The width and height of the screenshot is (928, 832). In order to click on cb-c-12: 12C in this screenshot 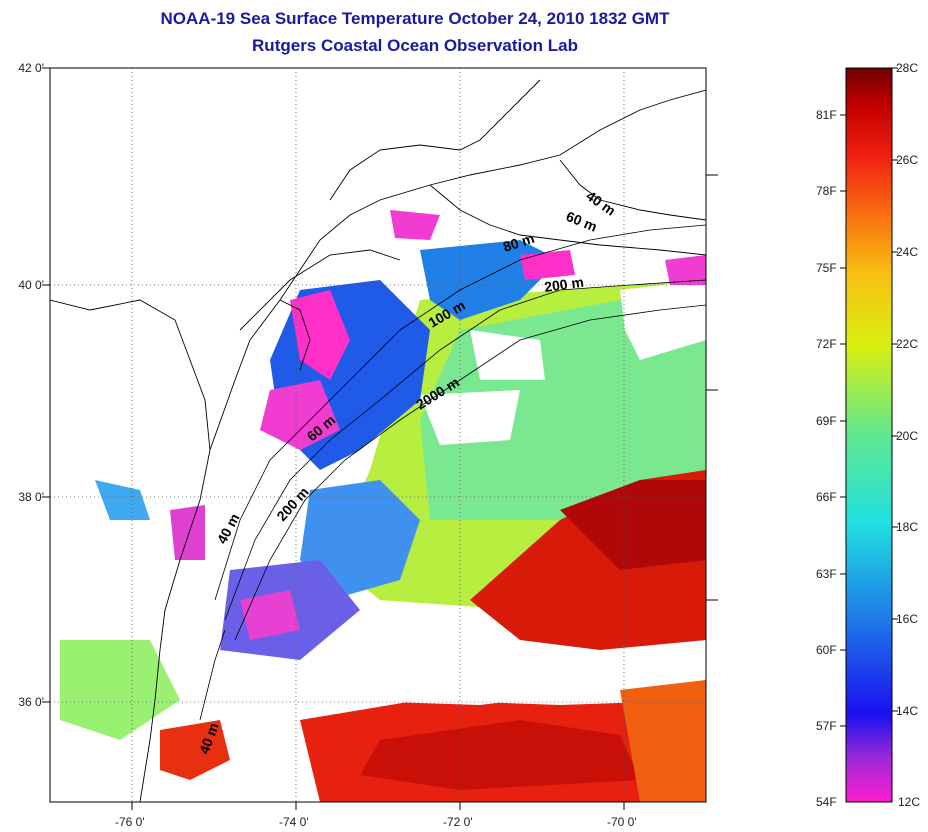, I will do `click(909, 802)`.